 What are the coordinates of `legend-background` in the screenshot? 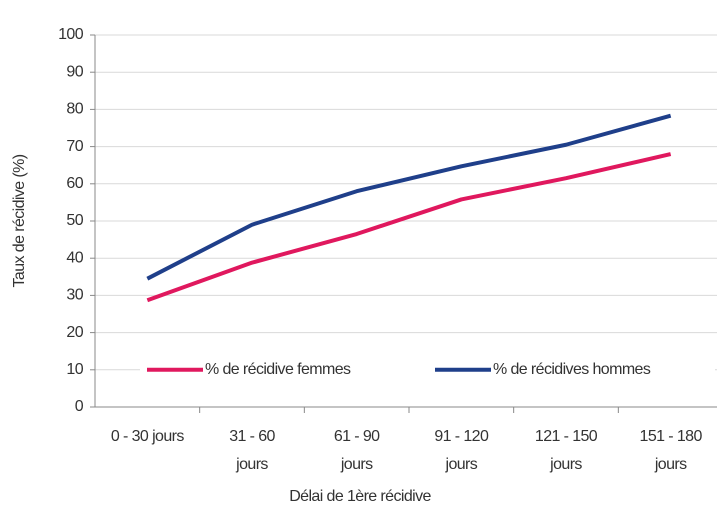 It's located at (427, 369).